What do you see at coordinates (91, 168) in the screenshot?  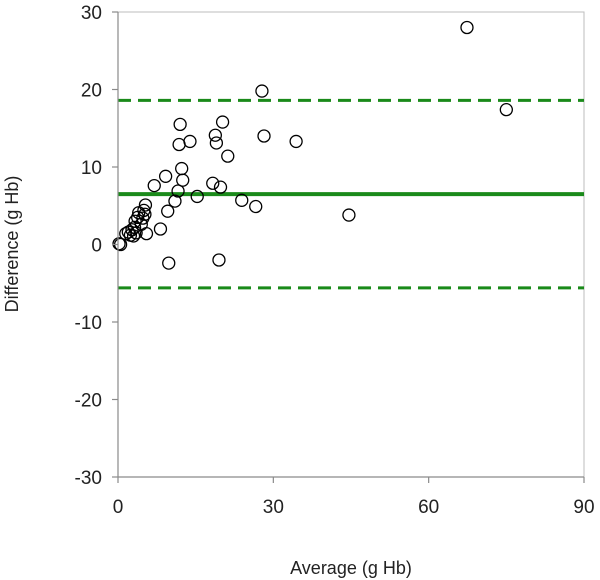 I see `y-tick-label: 10` at bounding box center [91, 168].